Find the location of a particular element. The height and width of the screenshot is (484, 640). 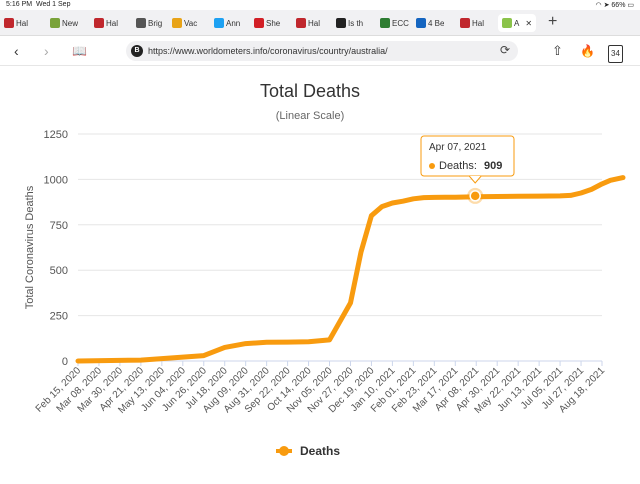

tab-8: Is th is located at coordinates (349, 23).